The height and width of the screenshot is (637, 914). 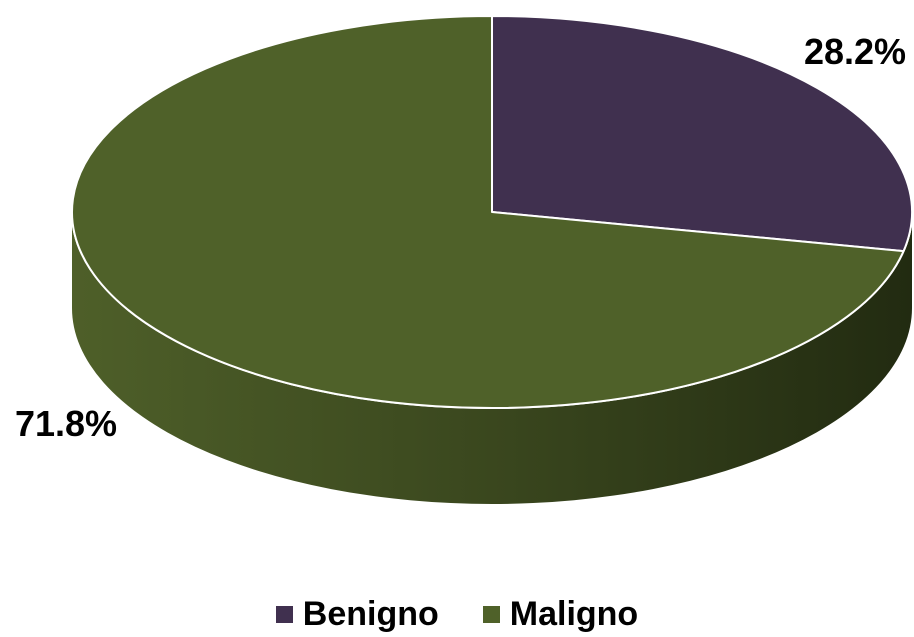 I want to click on legend-label-maligno: Maligno, so click(x=574, y=614).